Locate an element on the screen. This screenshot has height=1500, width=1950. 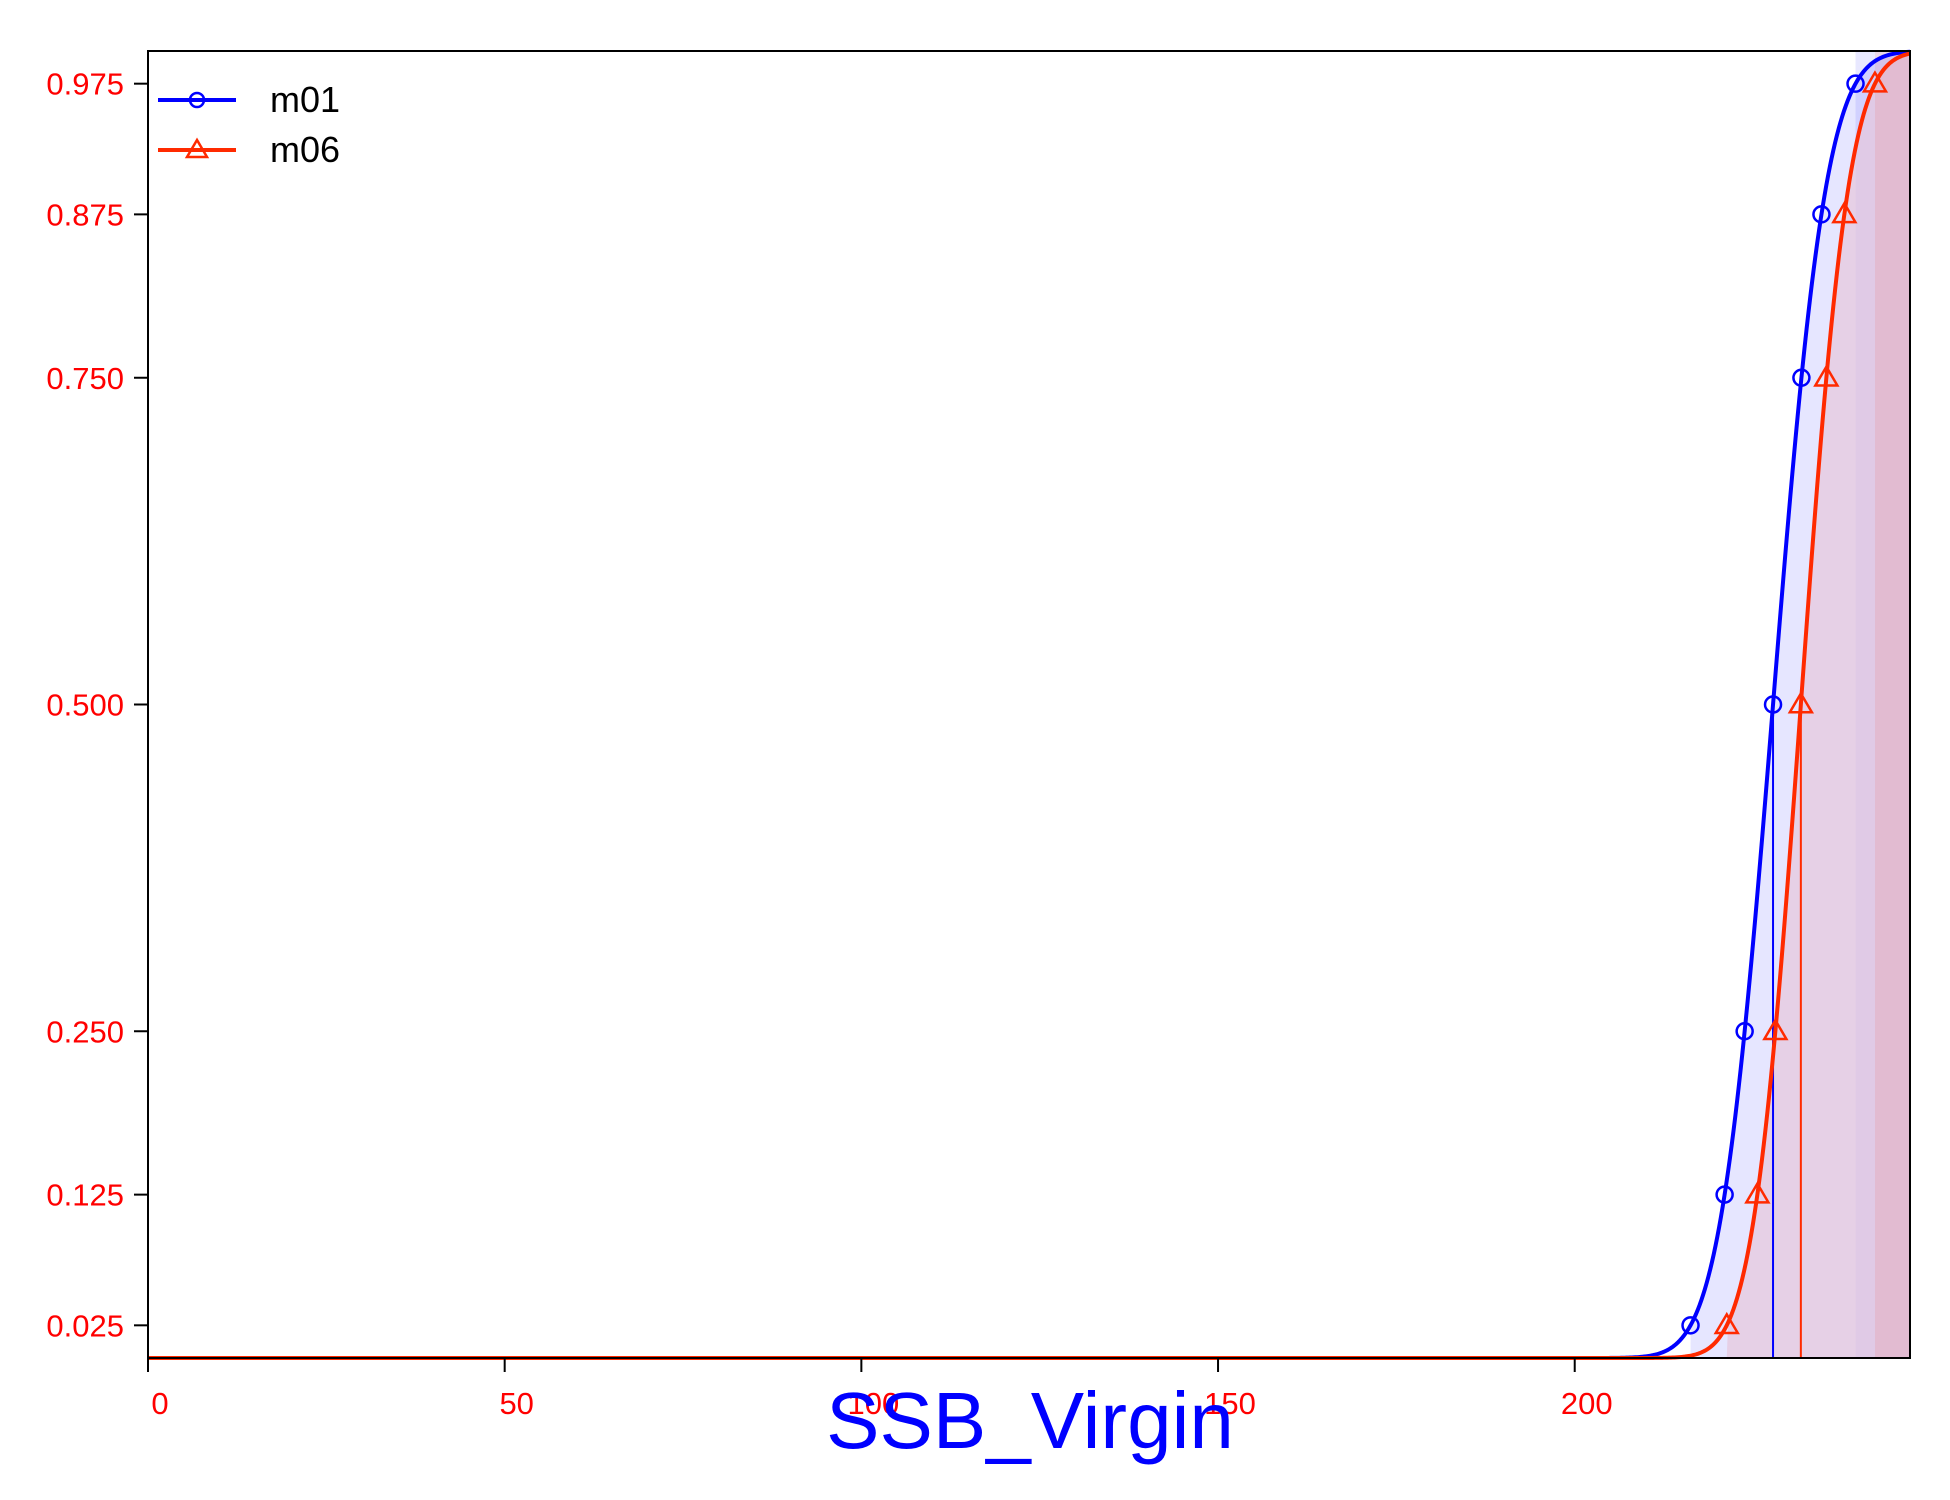
y-tick-label: 0.125 is located at coordinates (85, 1195).